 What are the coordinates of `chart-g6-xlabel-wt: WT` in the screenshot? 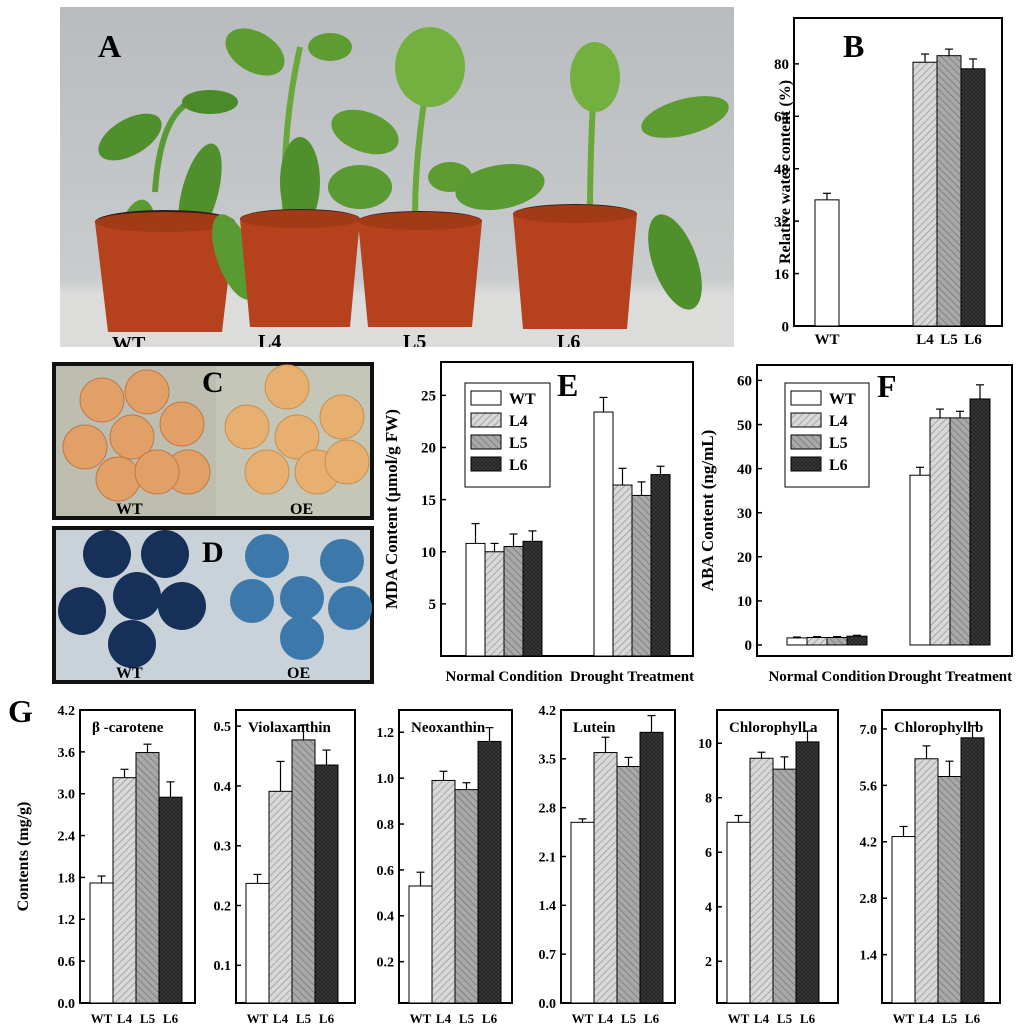 It's located at (904, 1018).